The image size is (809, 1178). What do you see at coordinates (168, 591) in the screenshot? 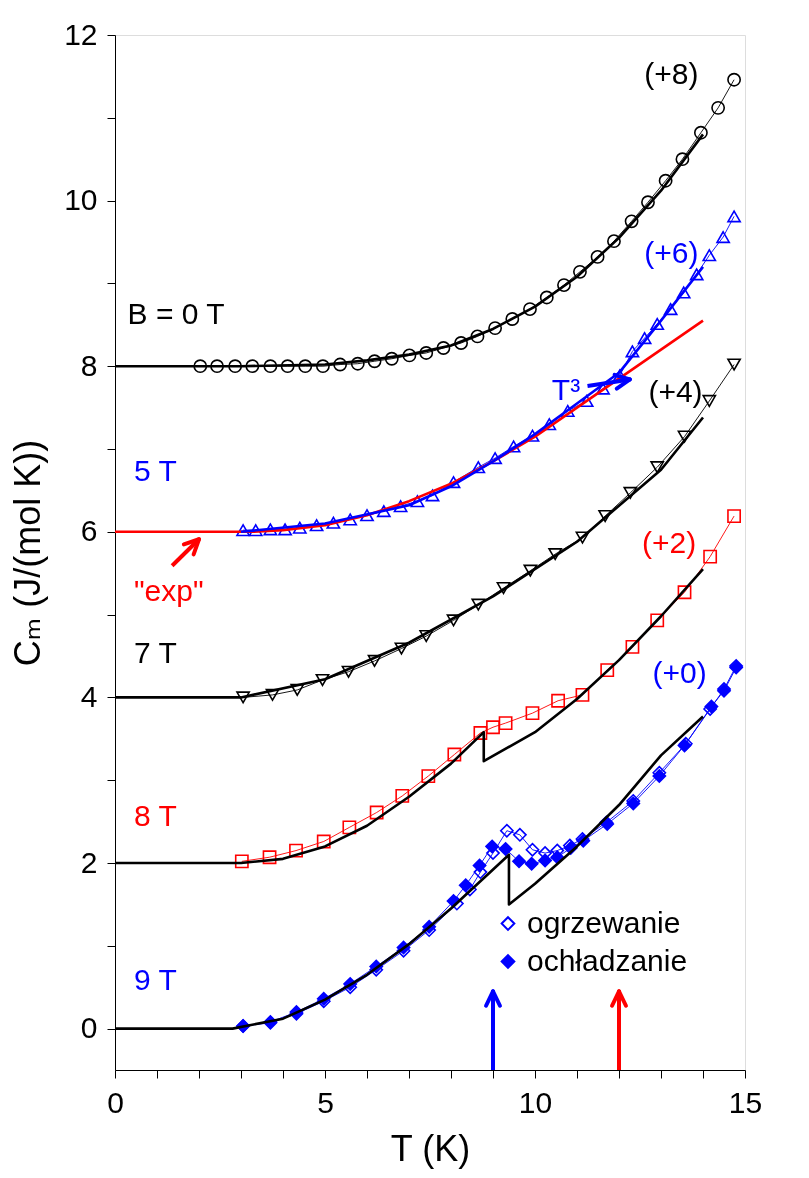
I see `annotation: "exp"` at bounding box center [168, 591].